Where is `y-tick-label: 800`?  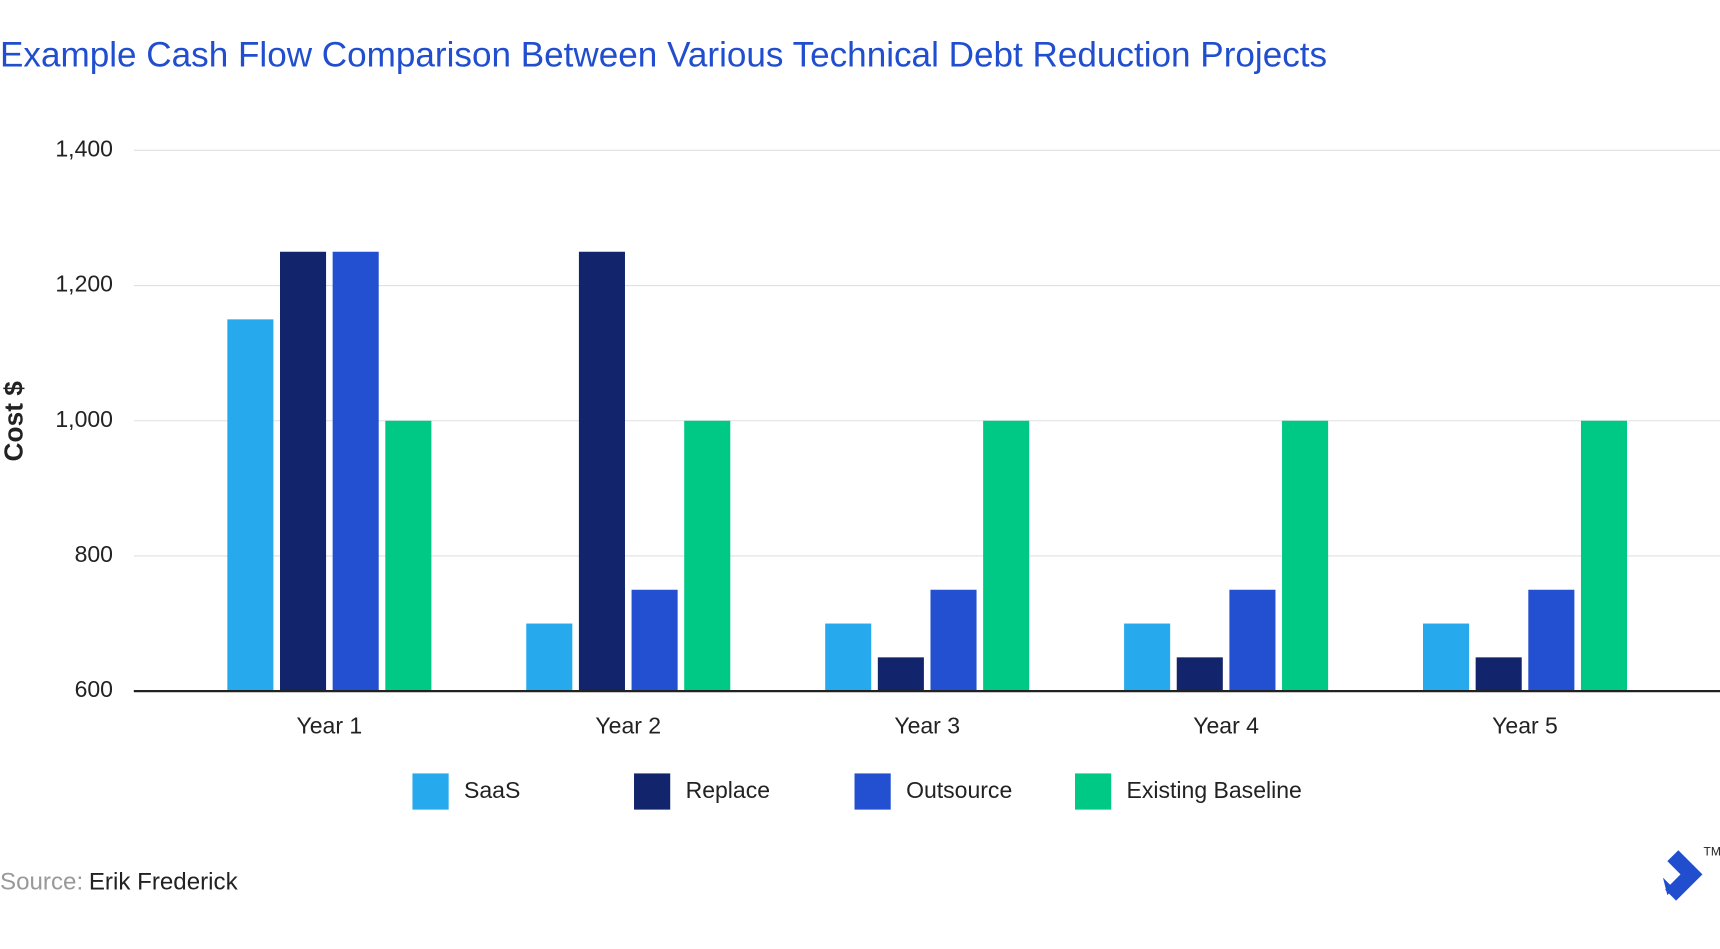
y-tick-label: 800 is located at coordinates (94, 554).